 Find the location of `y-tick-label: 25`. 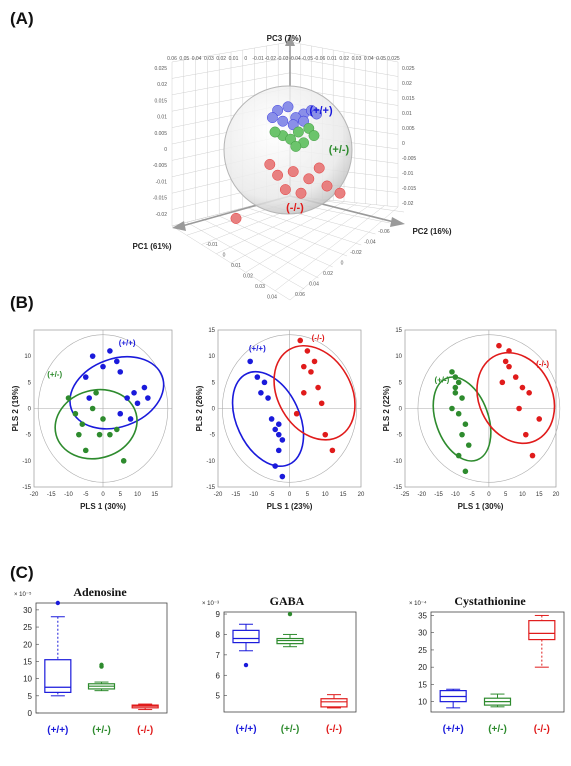

y-tick-label: 25 is located at coordinates (27, 627).